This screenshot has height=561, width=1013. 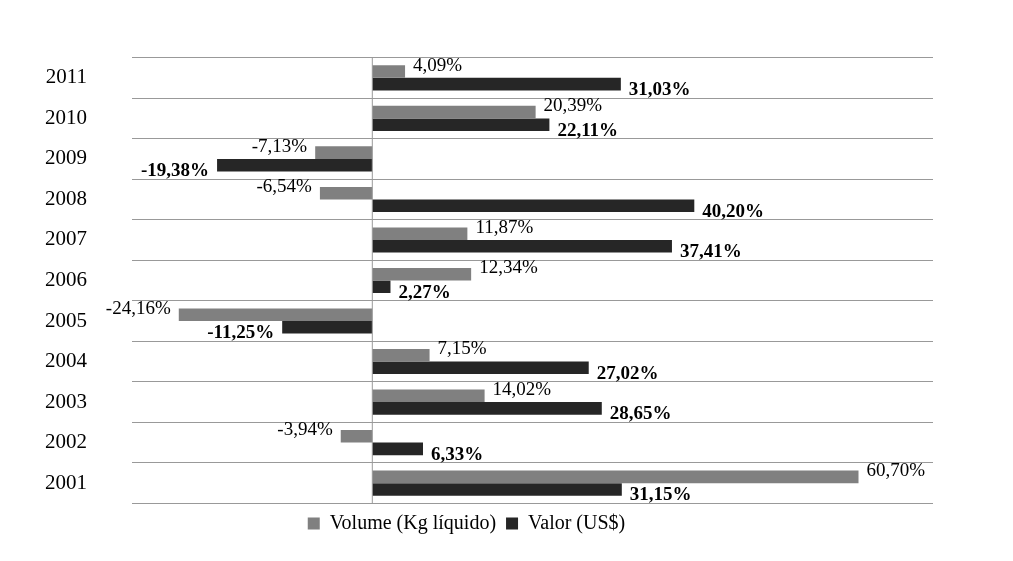 I want to click on data-label: 4,09%, so click(x=438, y=64).